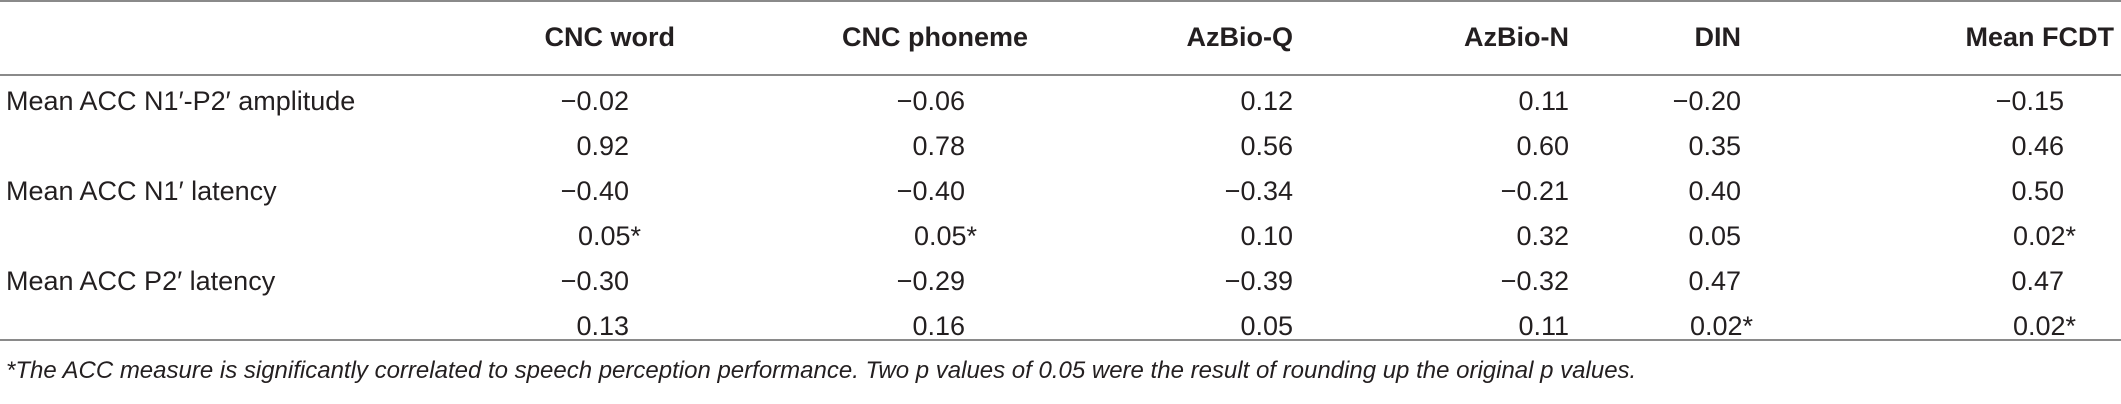 The width and height of the screenshot is (2121, 404). What do you see at coordinates (1266, 236) in the screenshot?
I see `cell-value: 0.10` at bounding box center [1266, 236].